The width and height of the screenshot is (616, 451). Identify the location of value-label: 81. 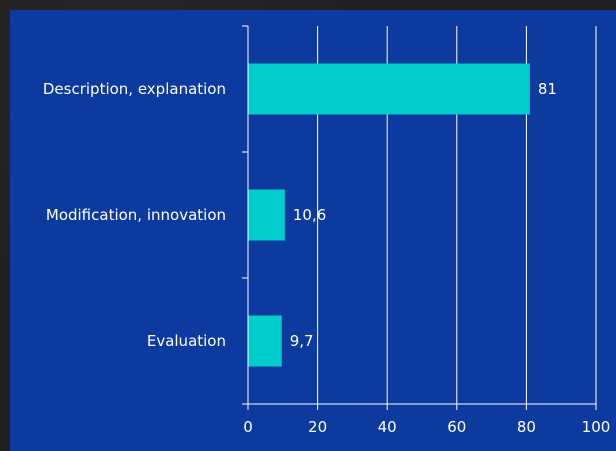
(547, 89).